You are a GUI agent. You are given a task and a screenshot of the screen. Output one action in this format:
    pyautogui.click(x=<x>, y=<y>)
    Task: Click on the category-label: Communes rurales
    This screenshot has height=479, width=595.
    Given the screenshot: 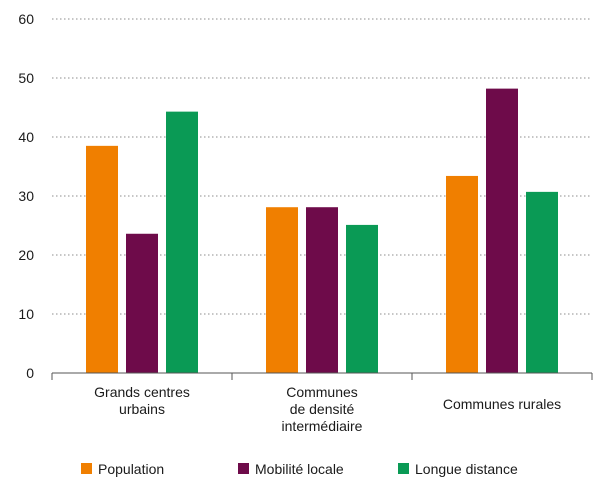 What is the action you would take?
    pyautogui.click(x=502, y=404)
    